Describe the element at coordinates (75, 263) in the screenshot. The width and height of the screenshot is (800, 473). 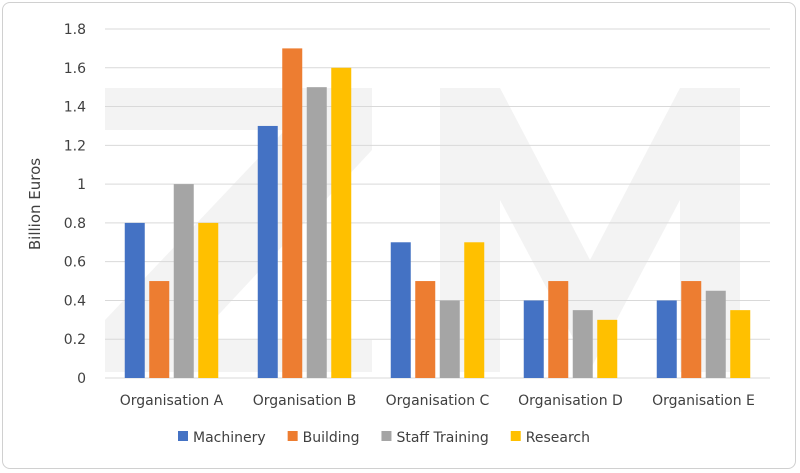
I see `y-tick-label: 0.6` at that location.